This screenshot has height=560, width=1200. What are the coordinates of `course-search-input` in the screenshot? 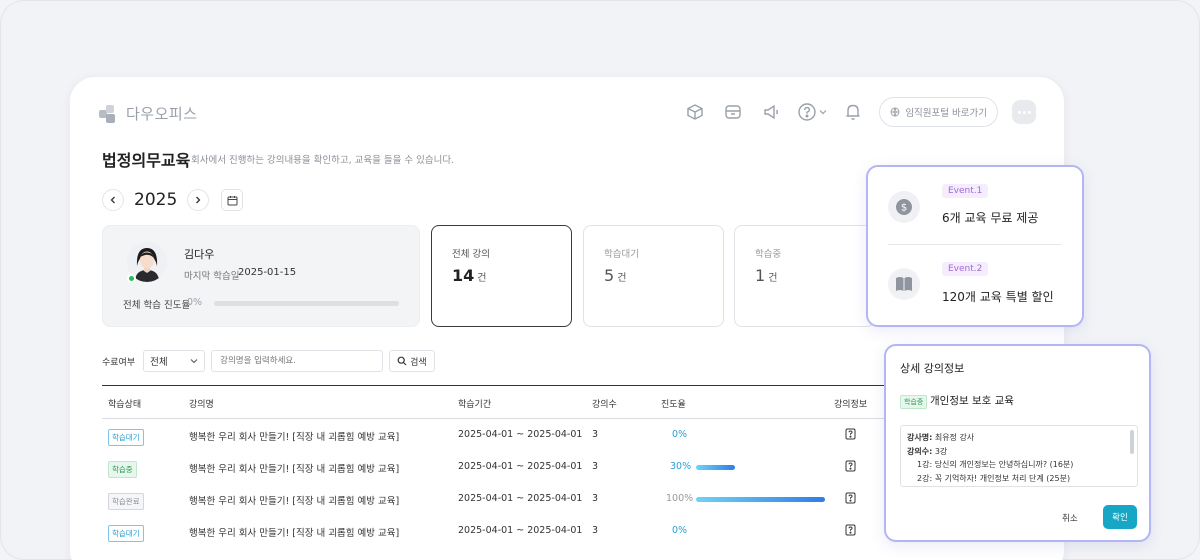 It's located at (297, 361).